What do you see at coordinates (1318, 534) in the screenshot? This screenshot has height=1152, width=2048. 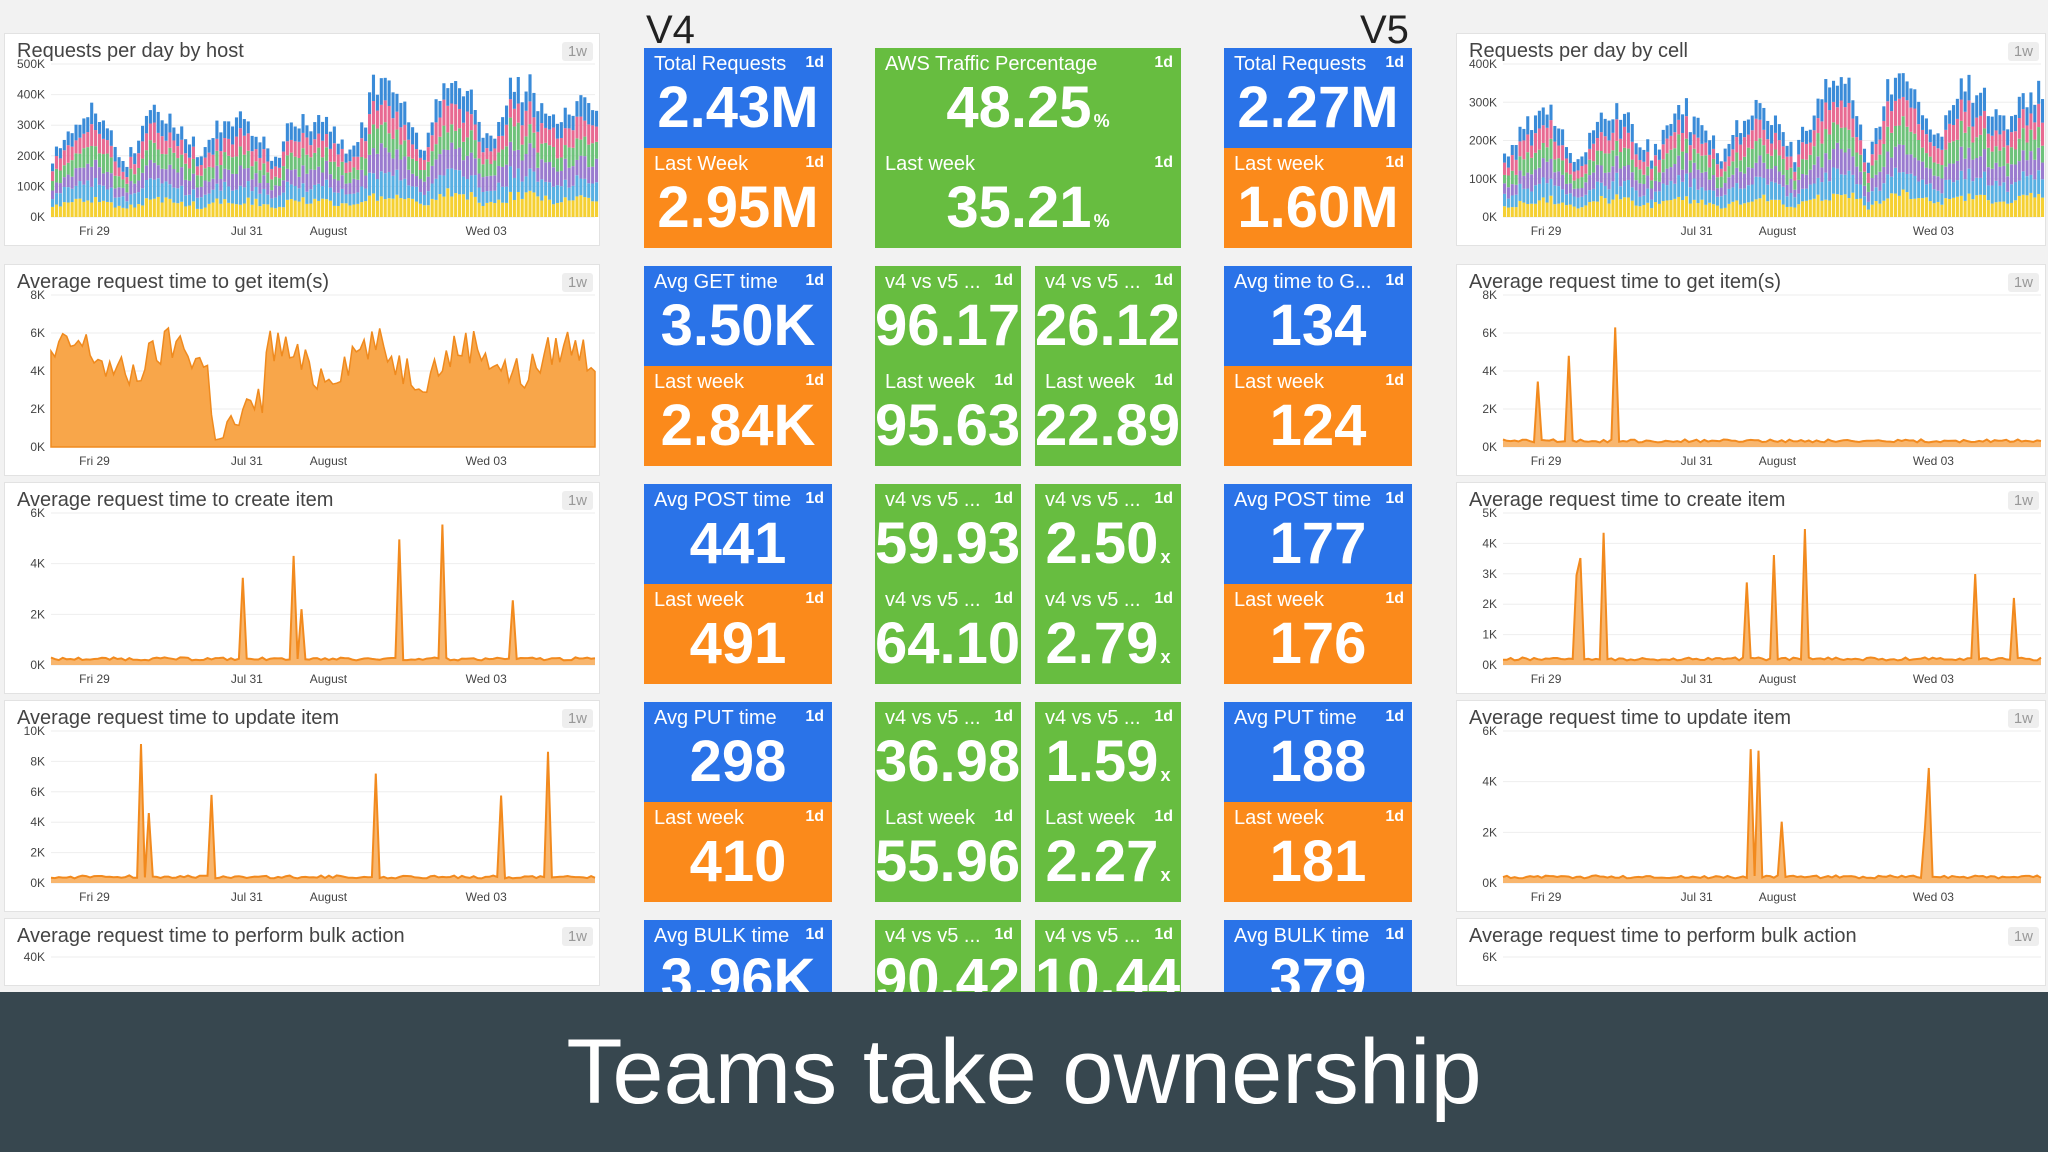 I see `v5_tiles-2-current: Avg POST time 1d 177` at bounding box center [1318, 534].